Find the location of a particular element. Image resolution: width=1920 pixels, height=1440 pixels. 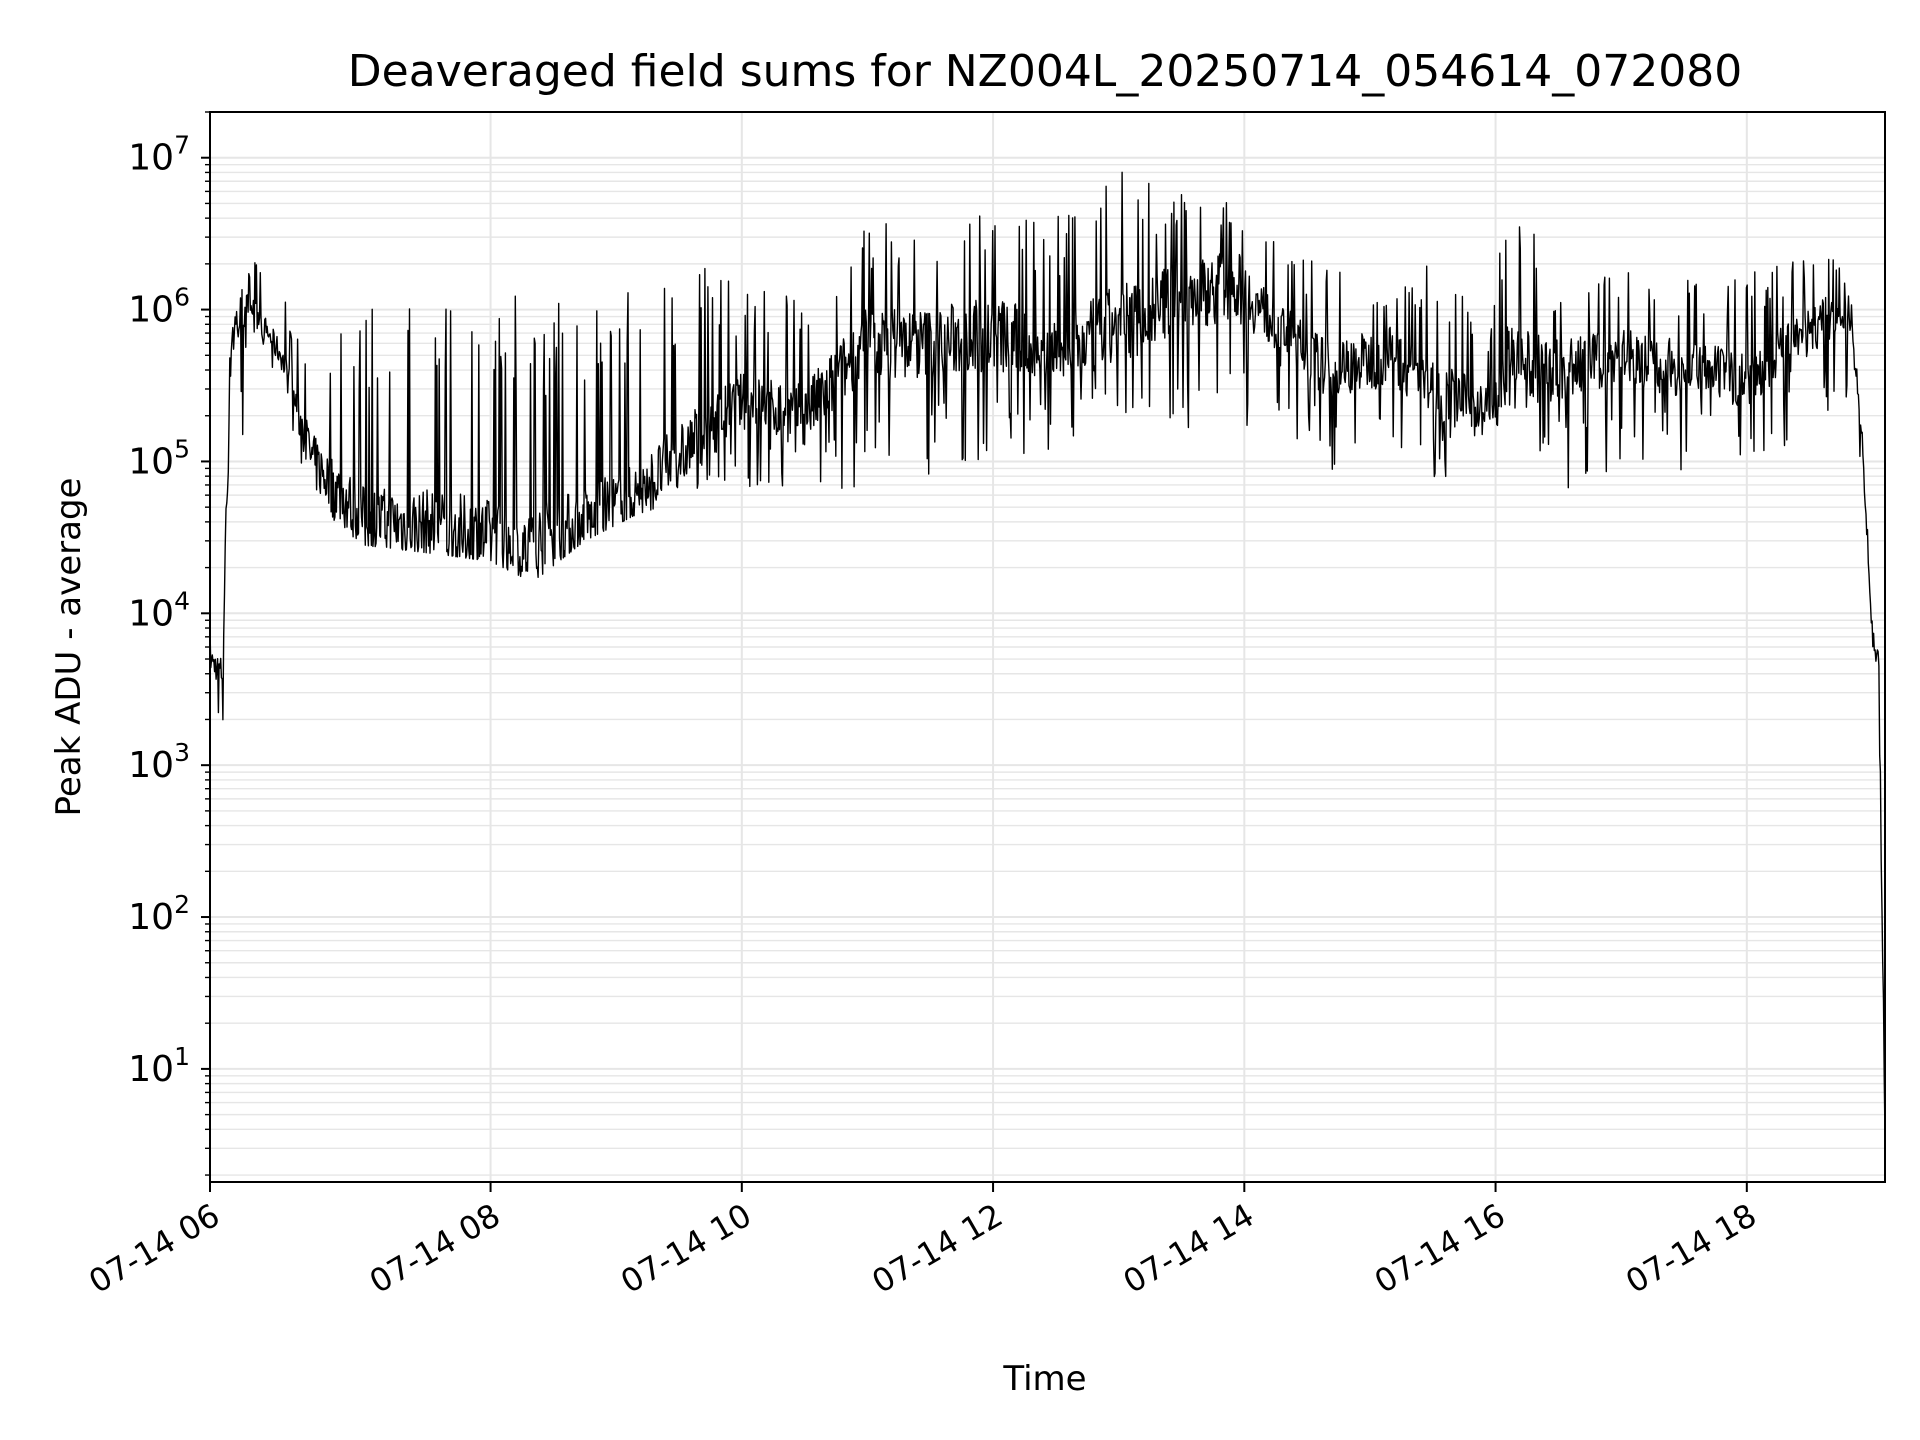

y-tick-label: 10⁶ is located at coordinates (159, 307).